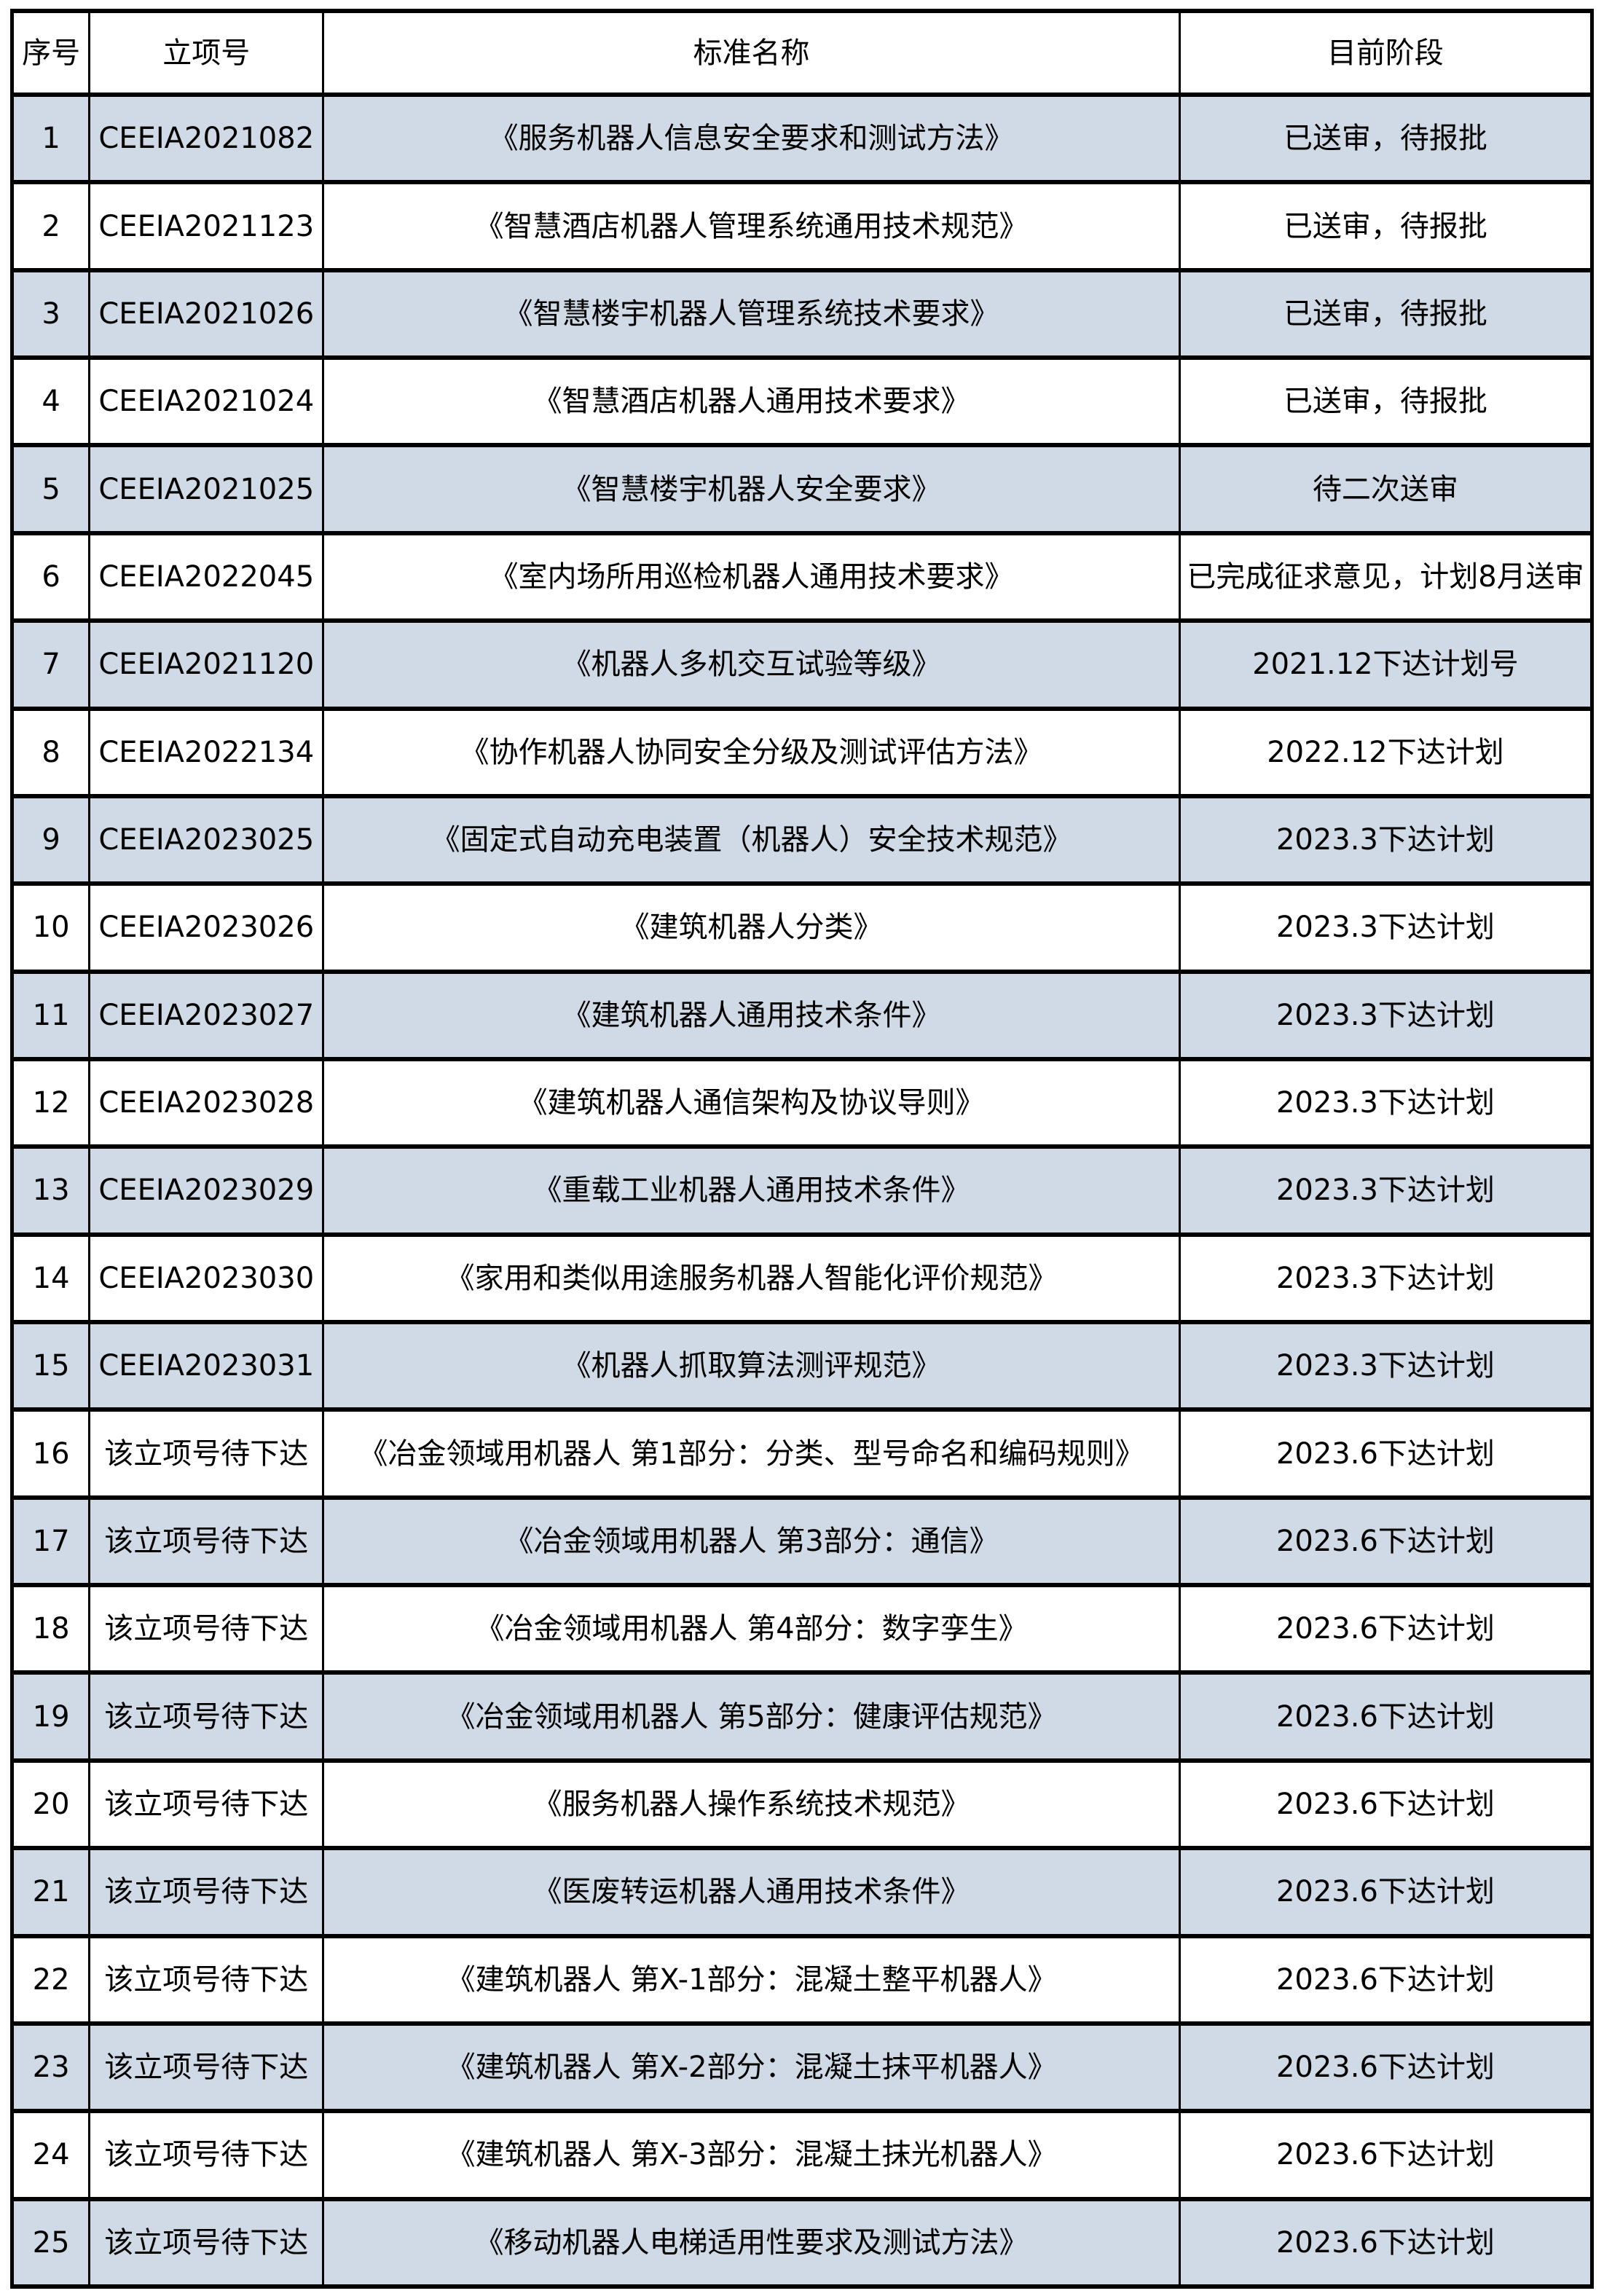  I want to click on column-header-stage: 目前阶段, so click(1386, 53).